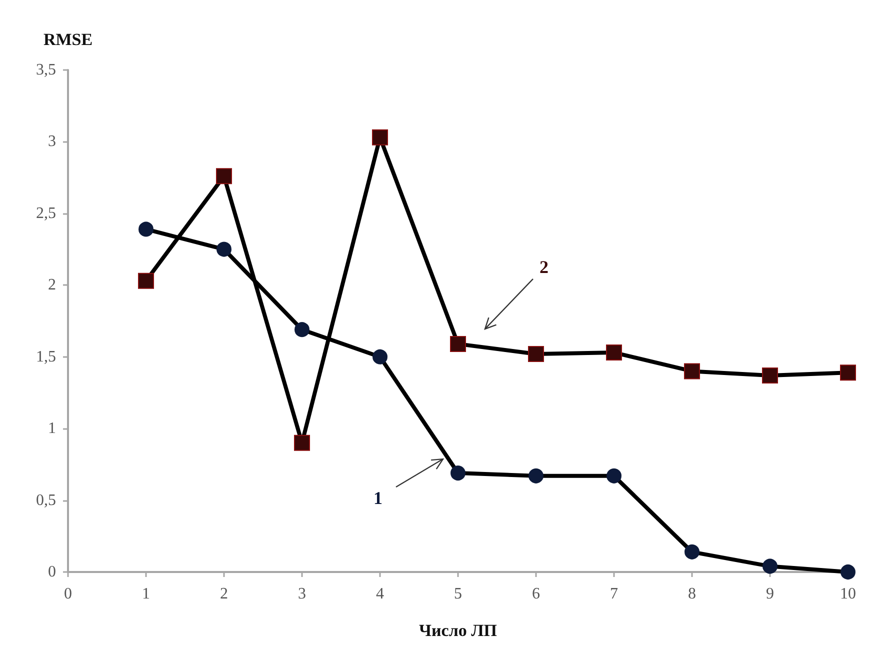 The width and height of the screenshot is (870, 662). What do you see at coordinates (52, 429) in the screenshot?
I see `y-tick-label: 1` at bounding box center [52, 429].